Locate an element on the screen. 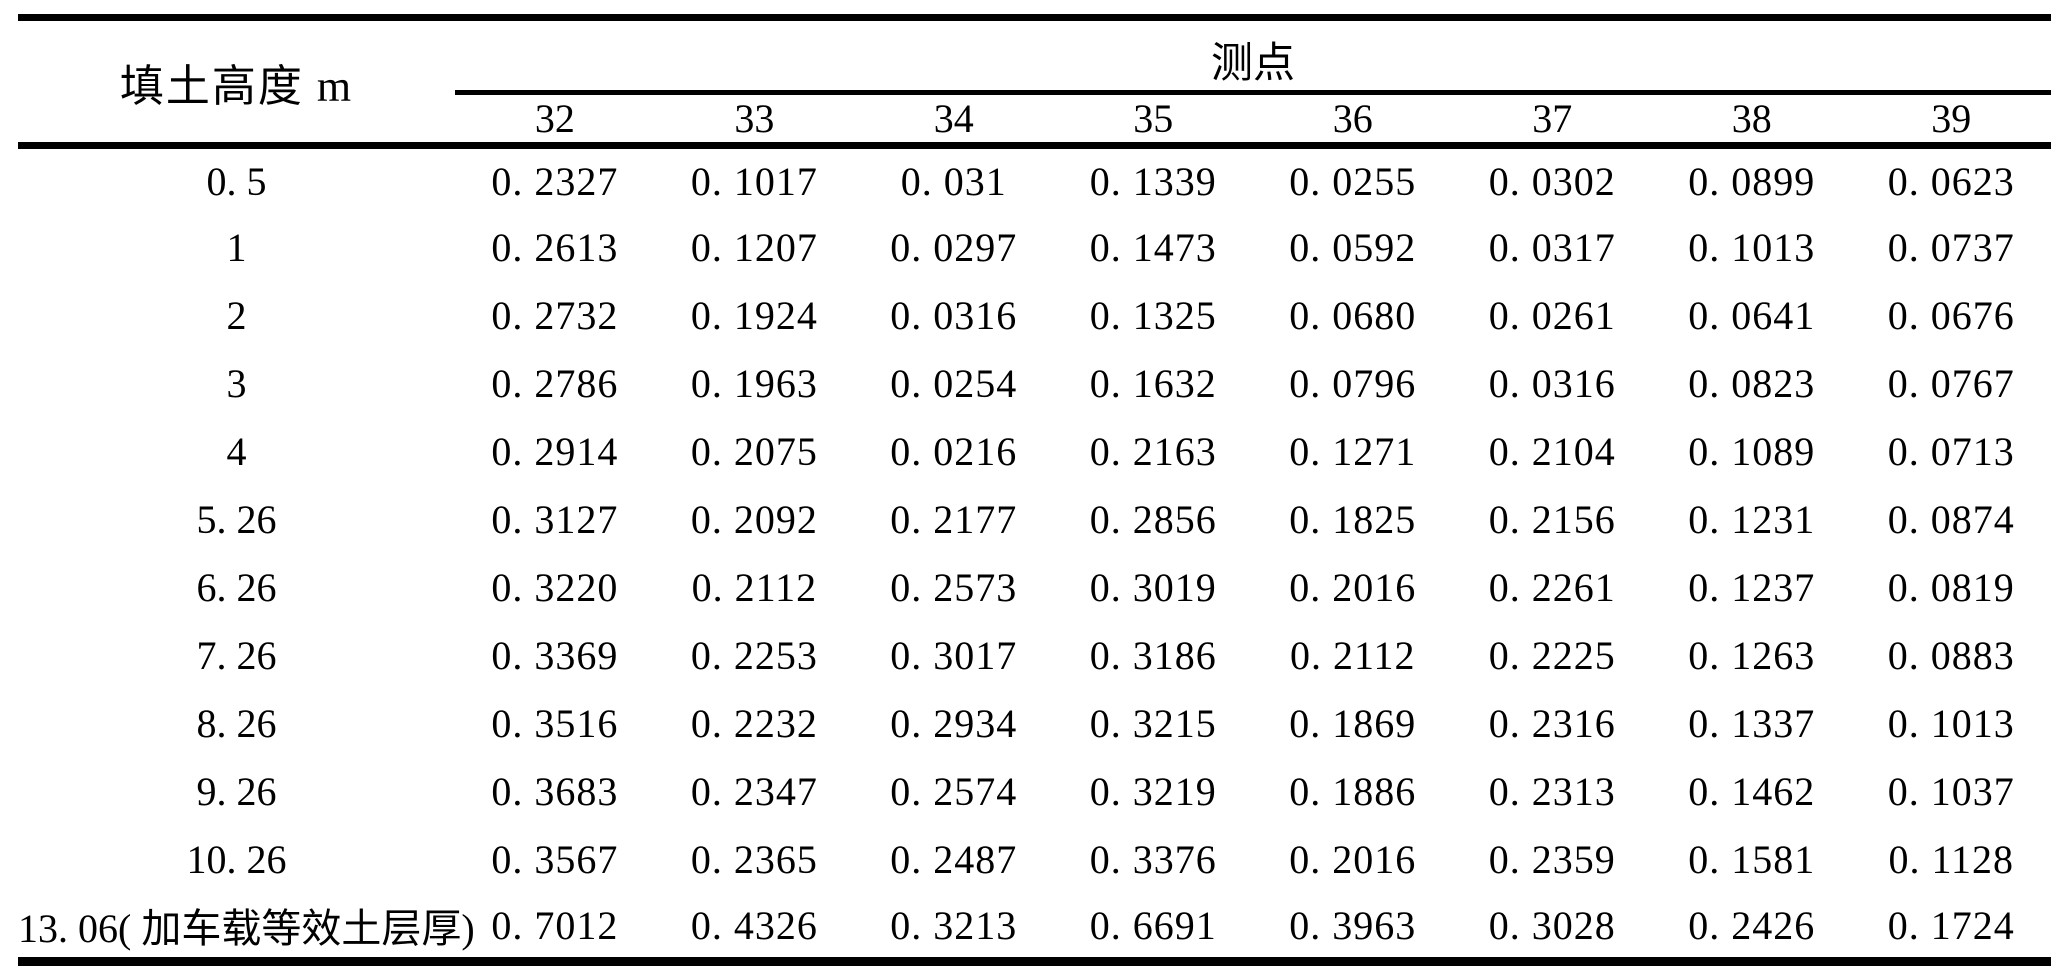 The width and height of the screenshot is (2071, 971). data-cell: 0. 3213 is located at coordinates (954, 925).